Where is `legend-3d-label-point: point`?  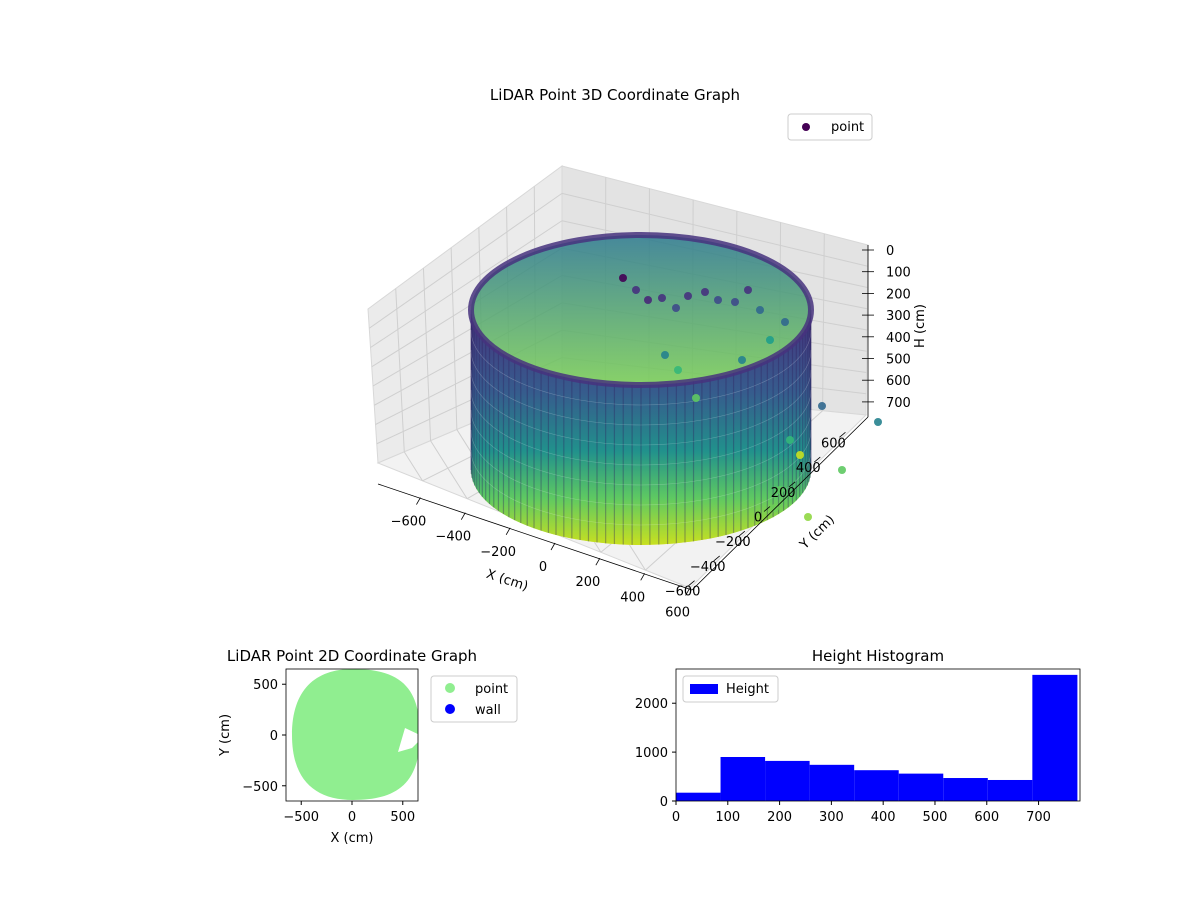
legend-3d-label-point: point is located at coordinates (847, 127).